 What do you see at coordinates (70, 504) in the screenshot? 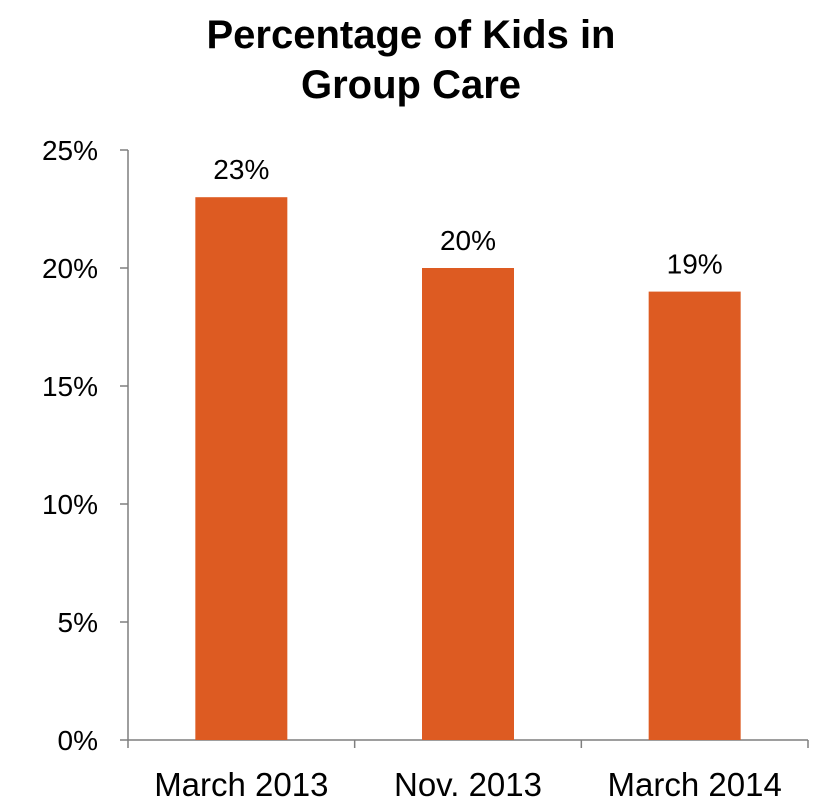
I see `y-tick-label: 10%` at bounding box center [70, 504].